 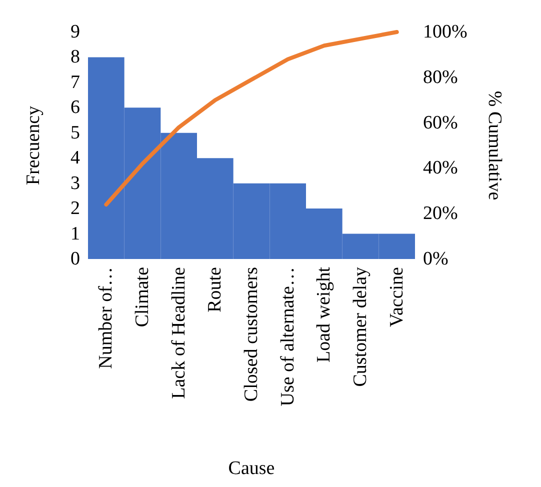 What do you see at coordinates (251, 334) in the screenshot?
I see `x-tick-label: Closed customers` at bounding box center [251, 334].